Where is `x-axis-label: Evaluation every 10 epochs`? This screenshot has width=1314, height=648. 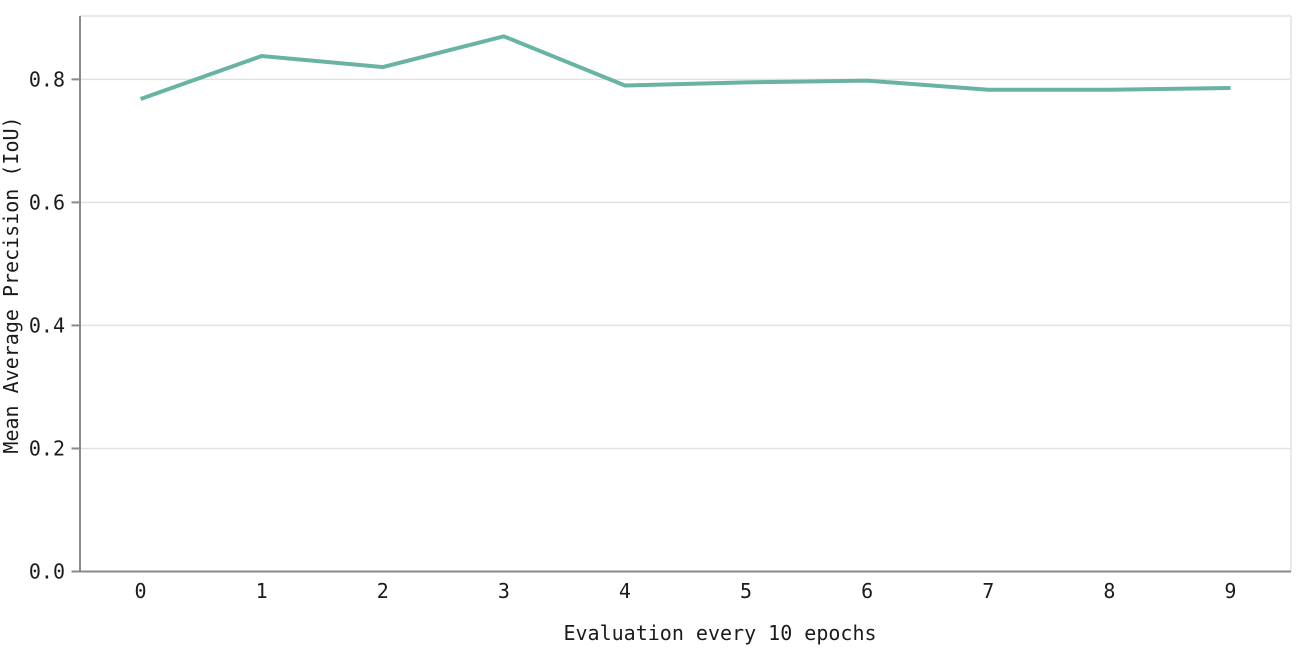
x-axis-label: Evaluation every 10 epochs is located at coordinates (719, 633).